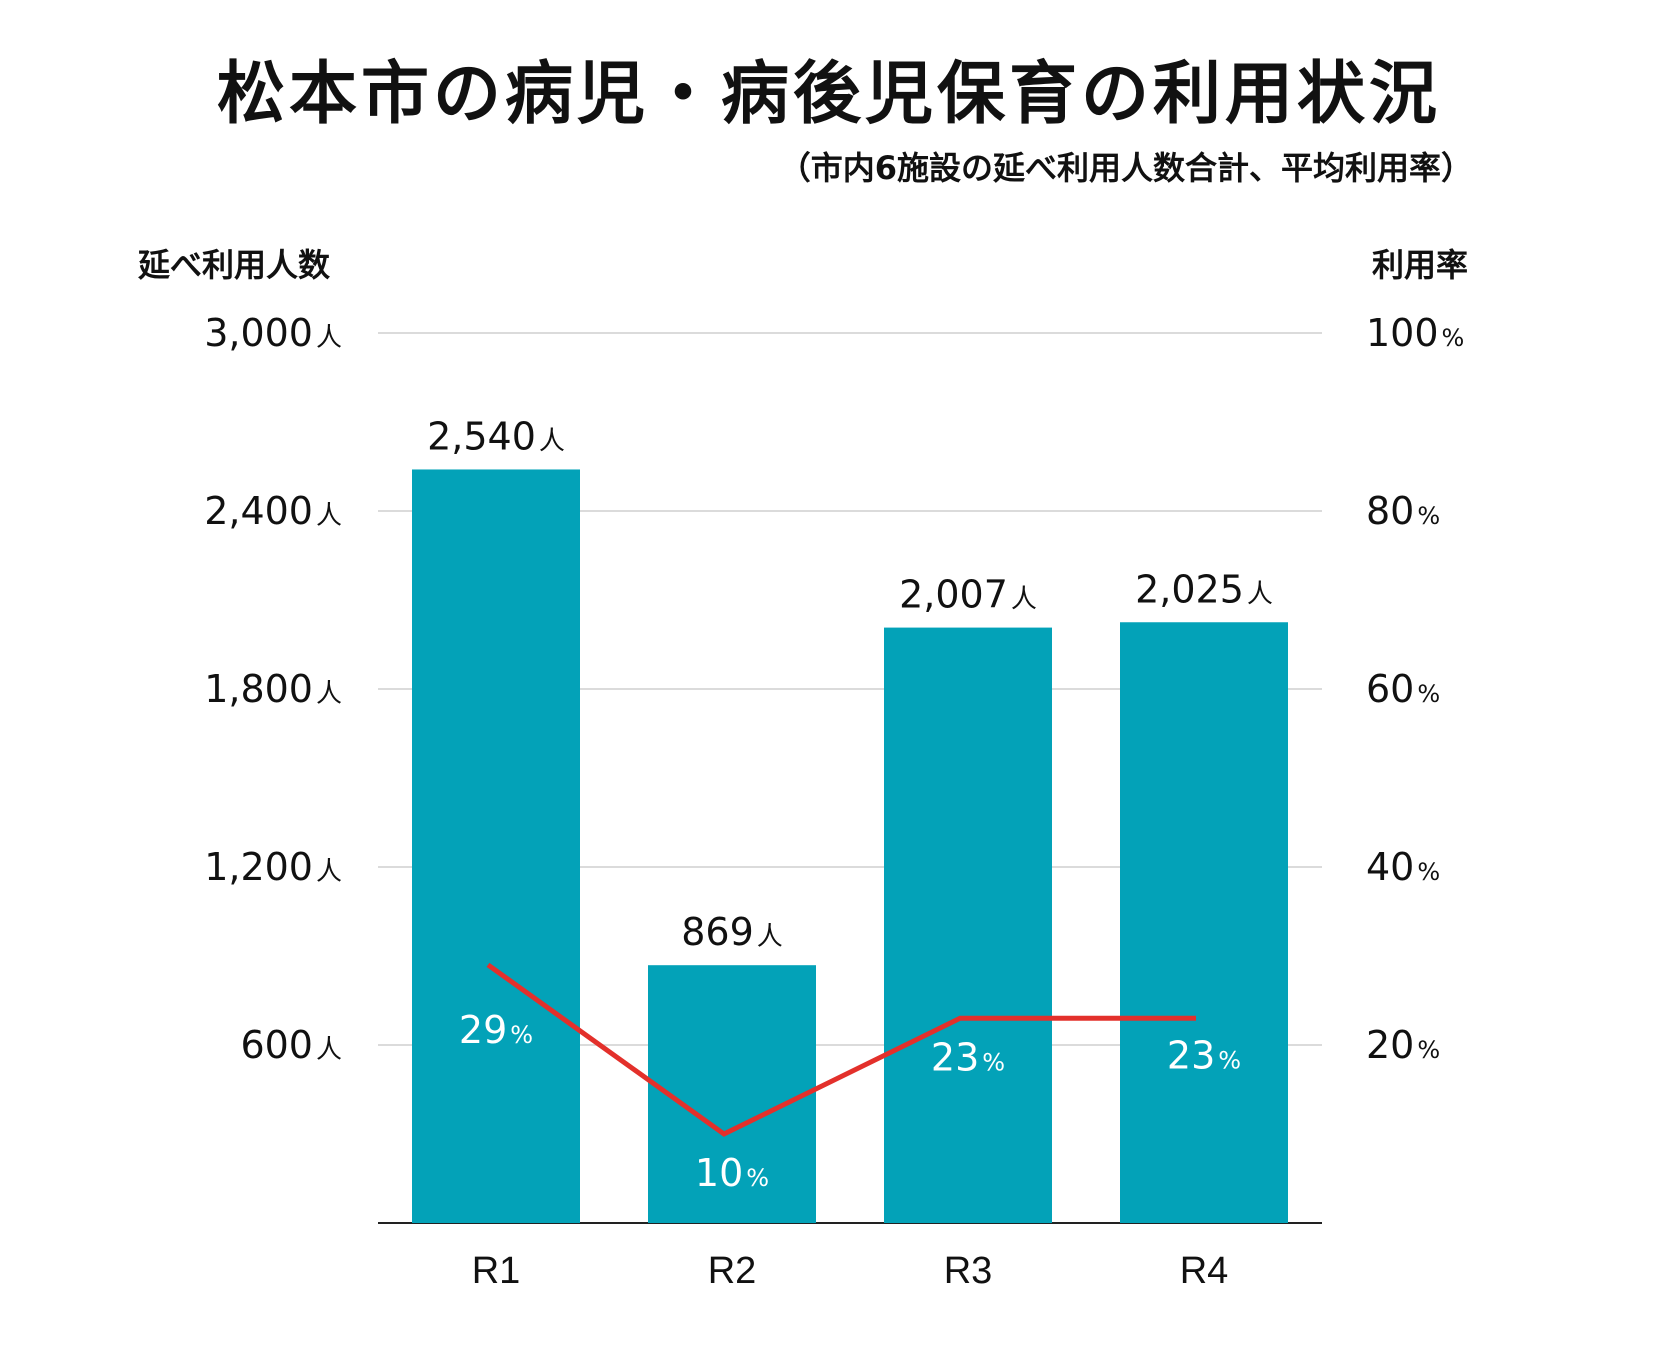  I want to click on rate-value-label: 29%, so click(496, 1030).